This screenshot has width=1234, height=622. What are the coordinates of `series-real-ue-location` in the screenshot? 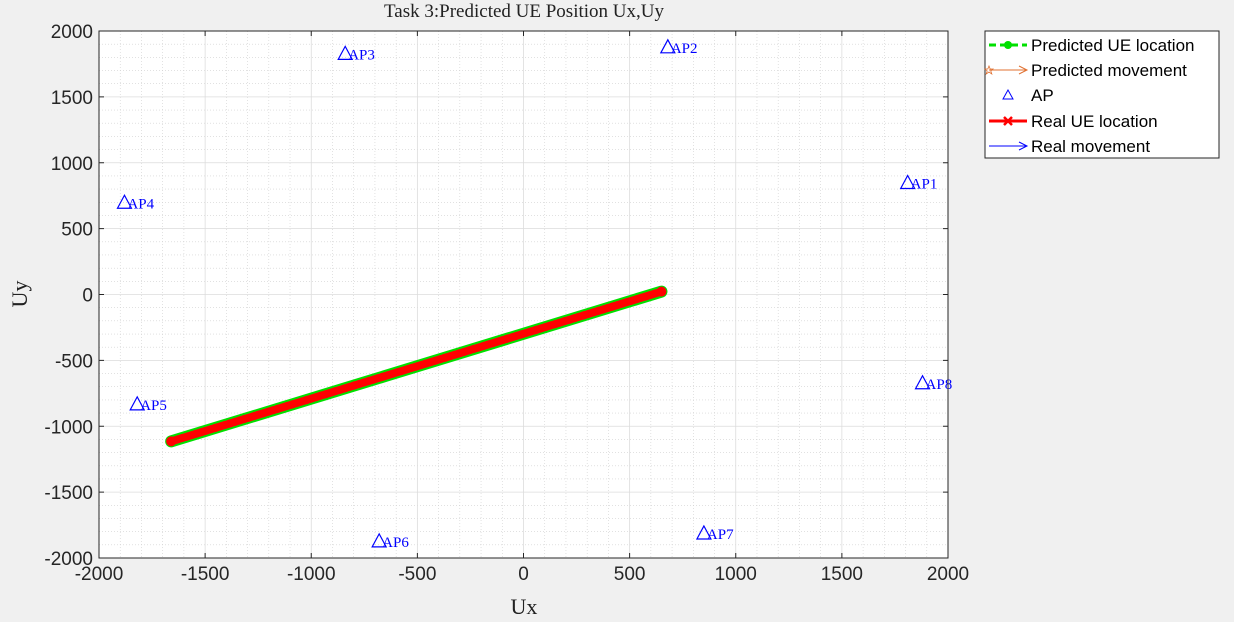 It's located at (416, 366).